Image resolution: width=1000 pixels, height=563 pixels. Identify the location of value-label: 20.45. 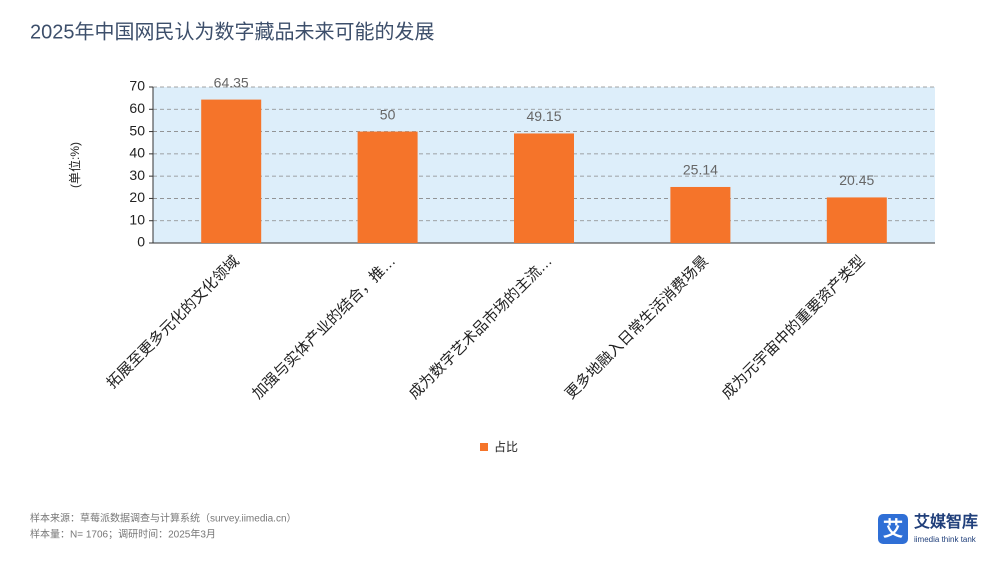
(856, 180).